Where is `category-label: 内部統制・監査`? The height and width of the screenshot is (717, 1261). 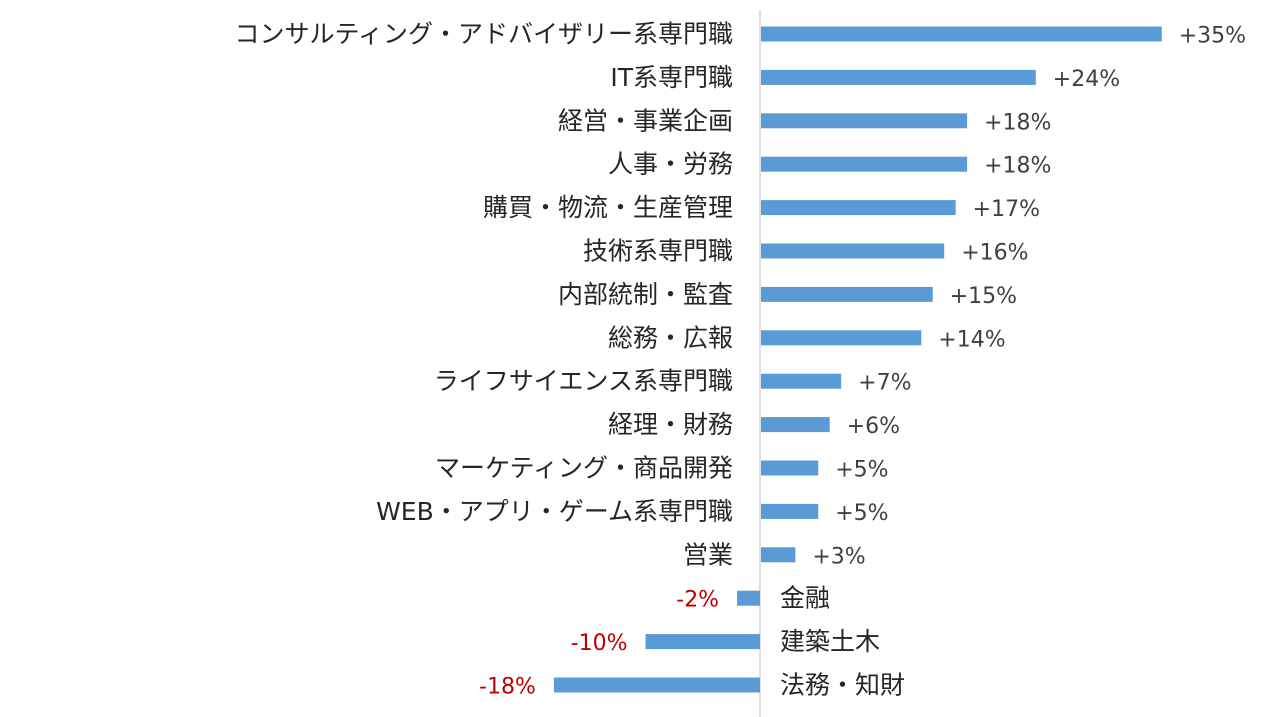
category-label: 内部統制・監査 is located at coordinates (645, 294).